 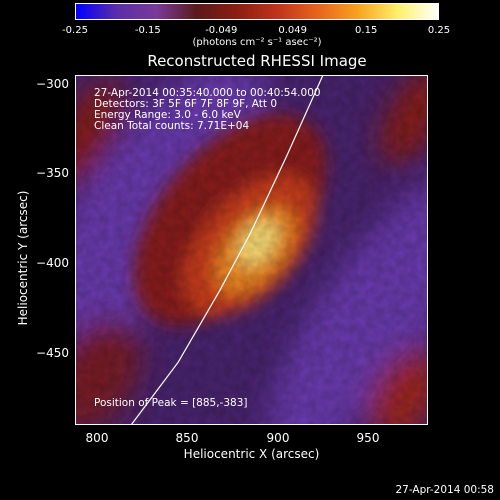 I want to click on colorbar-units: (photons cm⁻² s⁻¹ asec⁻²), so click(x=257, y=42).